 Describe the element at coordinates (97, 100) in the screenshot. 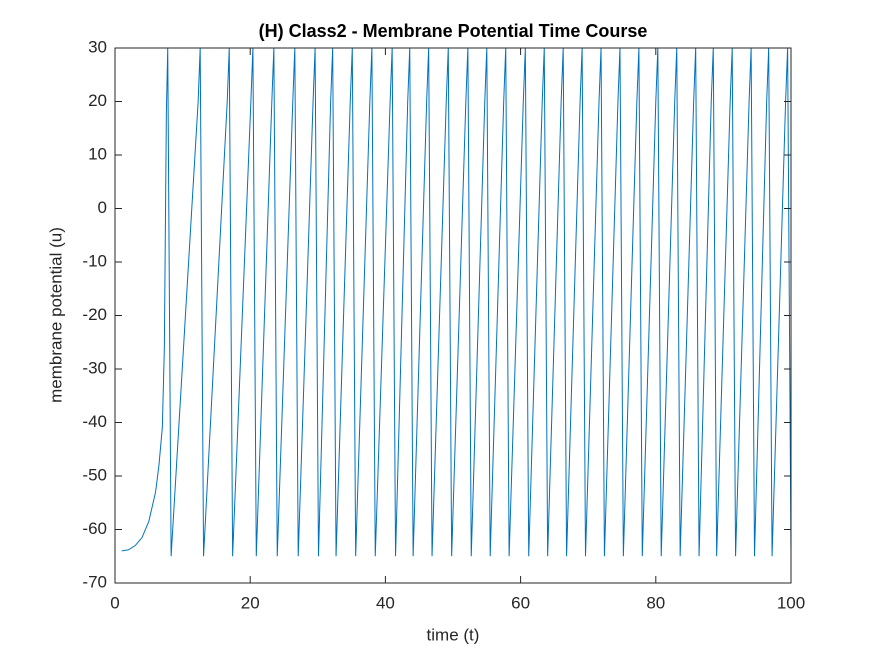

I see `y-tick-label: 20` at that location.